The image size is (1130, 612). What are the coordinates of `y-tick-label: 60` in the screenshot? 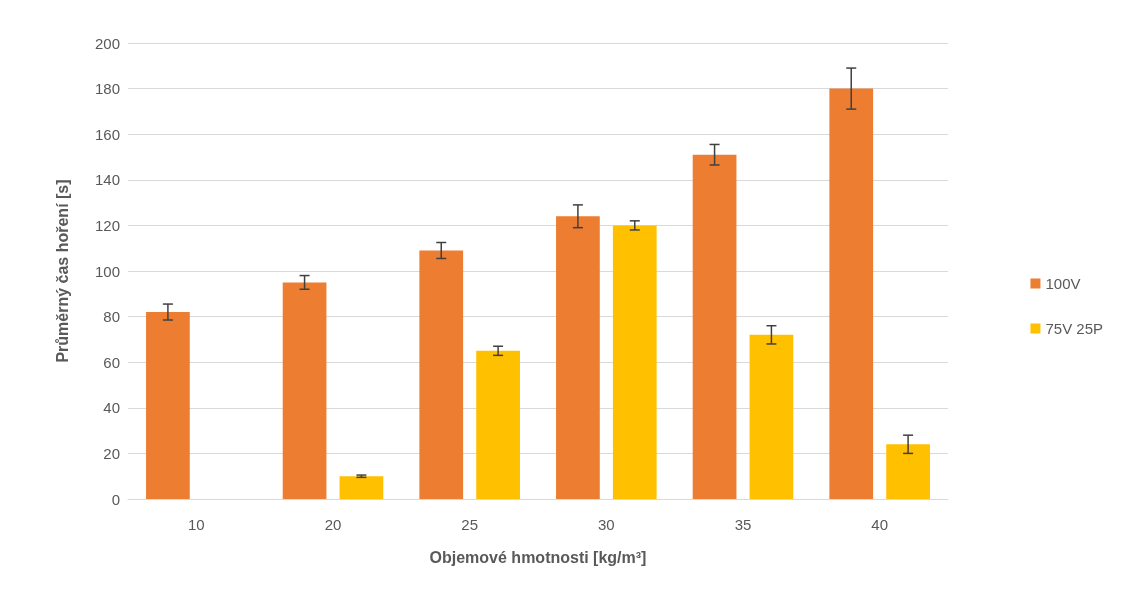 It's located at (111, 362).